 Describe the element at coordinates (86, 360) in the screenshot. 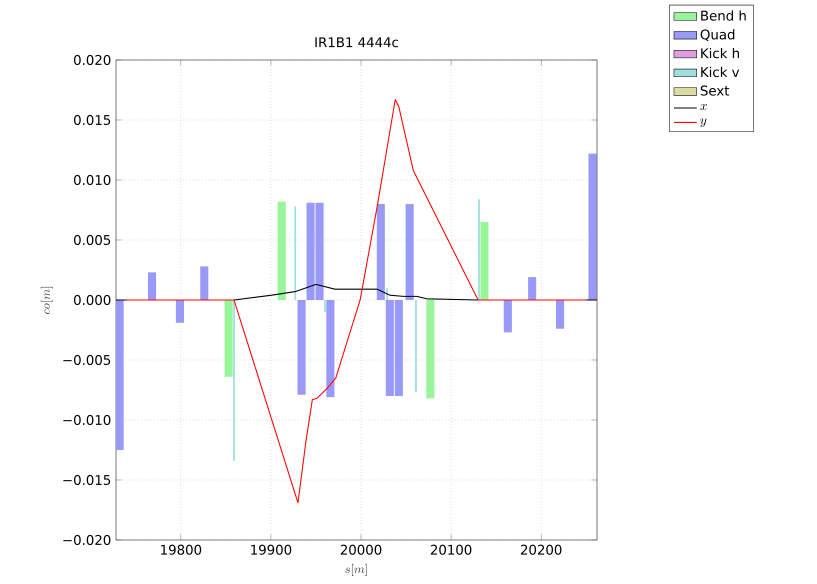

I see `y-tick-label: −0.005` at that location.